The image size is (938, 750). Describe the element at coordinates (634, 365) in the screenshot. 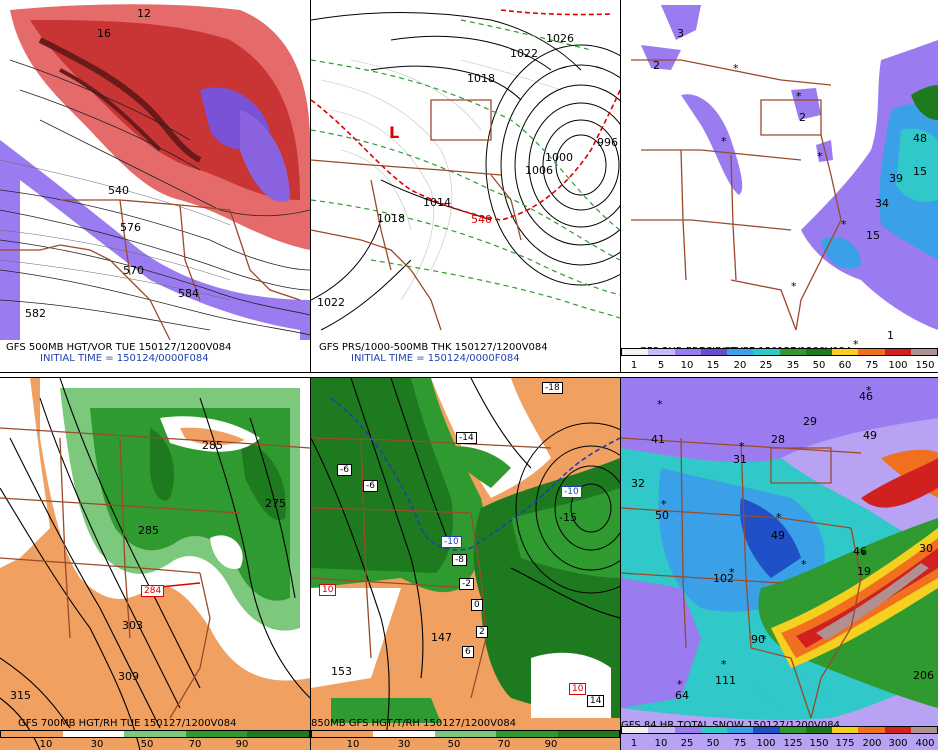

I see `p3-tick: 1` at that location.